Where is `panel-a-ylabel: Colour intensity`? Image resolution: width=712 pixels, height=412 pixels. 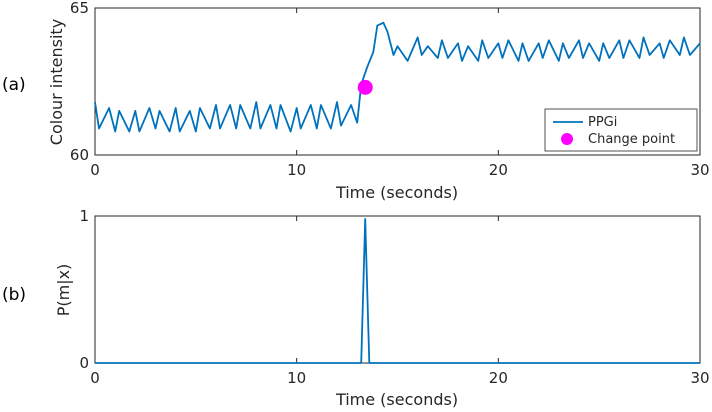 panel-a-ylabel: Colour intensity is located at coordinates (56, 82).